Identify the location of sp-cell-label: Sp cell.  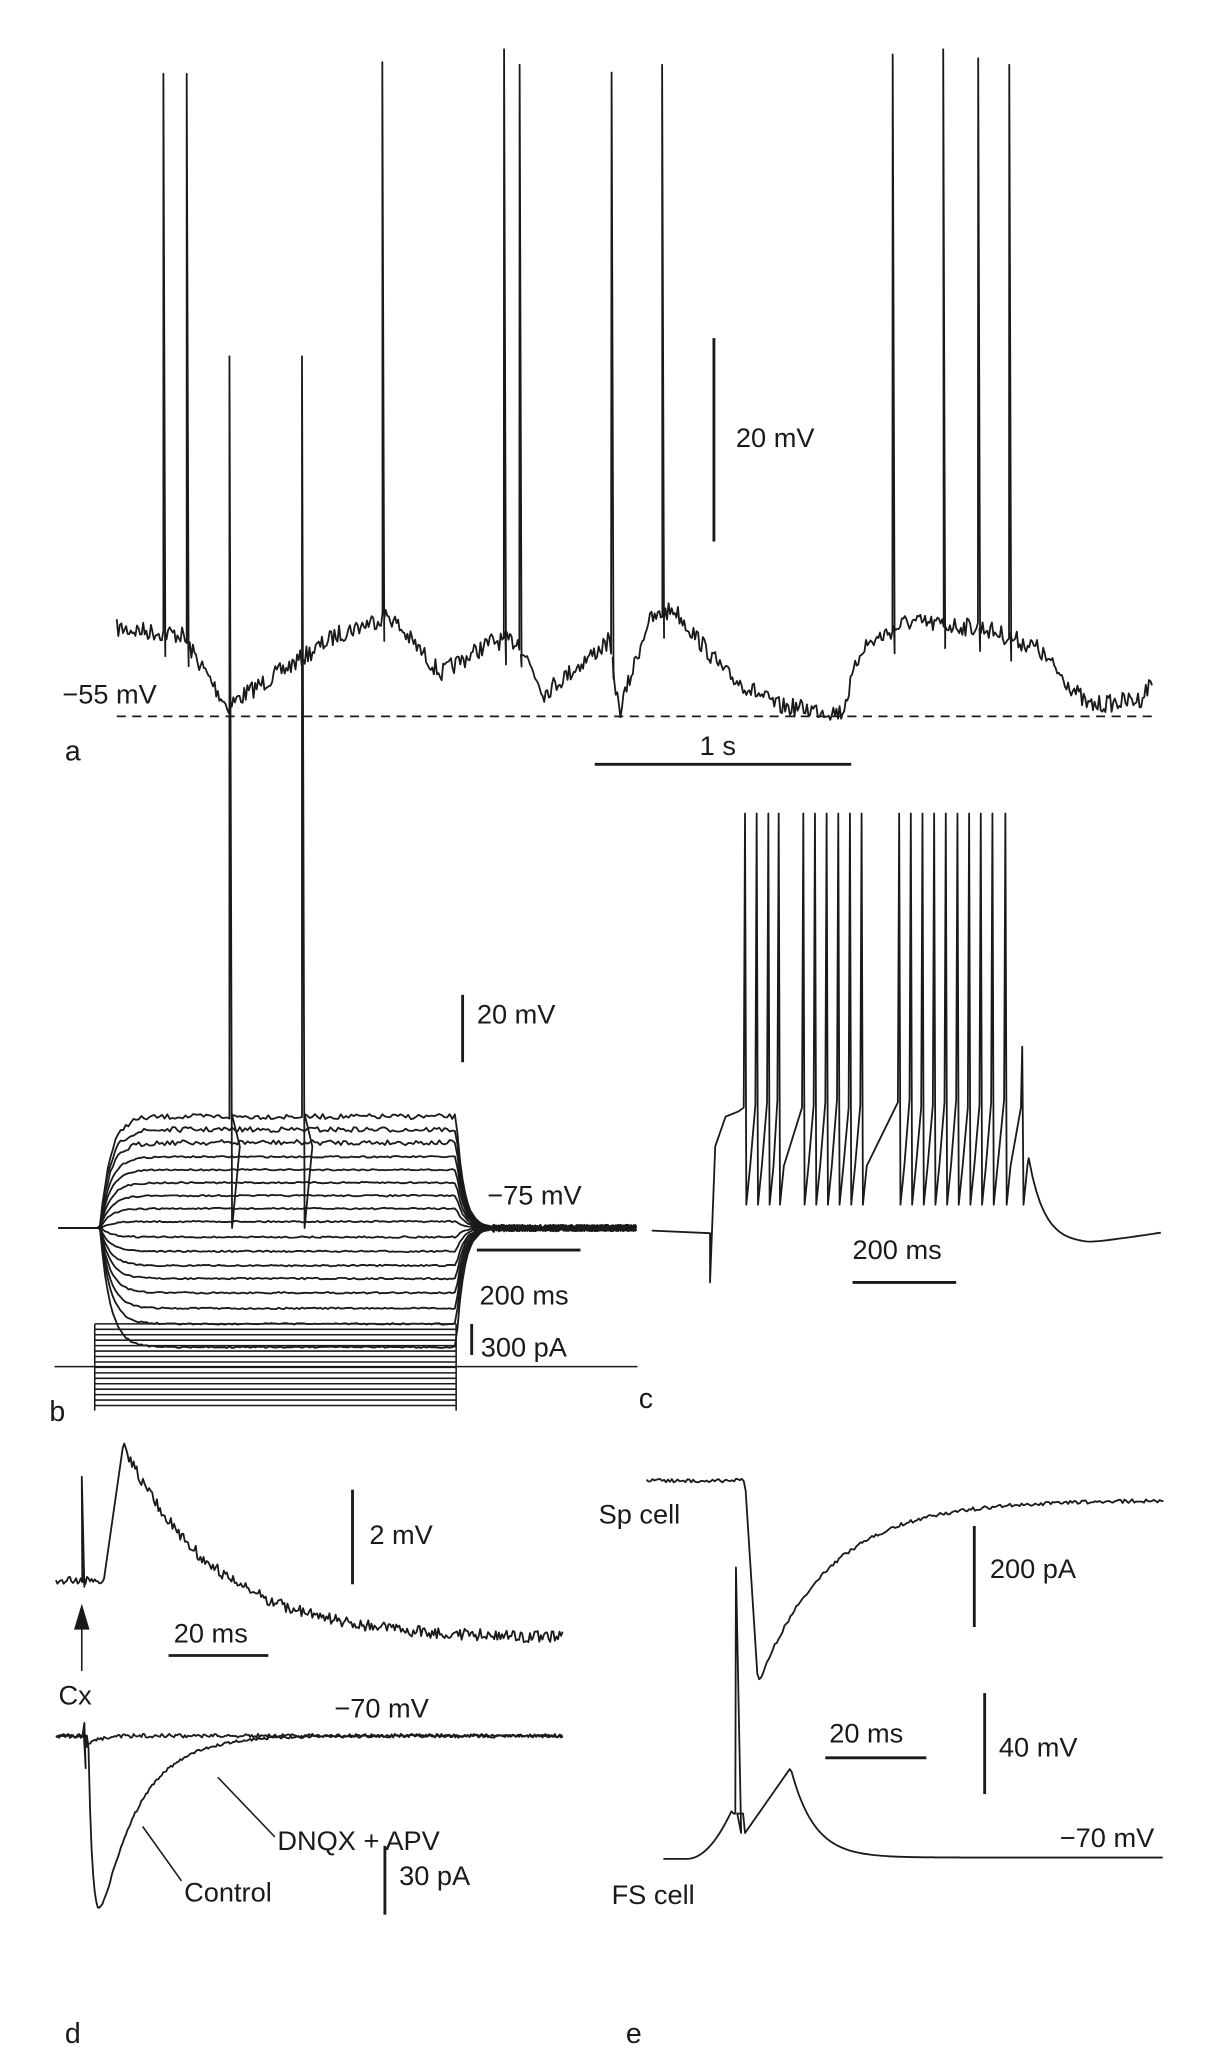
(640, 1513).